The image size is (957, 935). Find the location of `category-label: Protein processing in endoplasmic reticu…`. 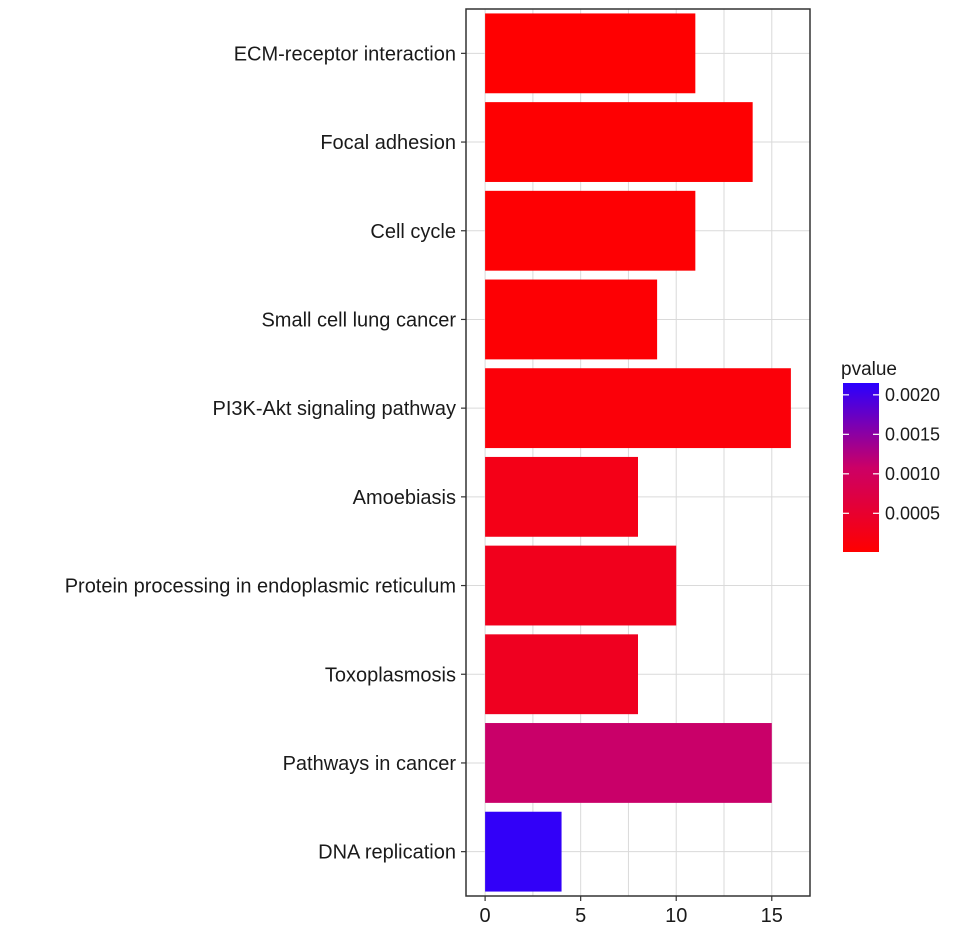

category-label: Protein processing in endoplasmic reticu… is located at coordinates (260, 587).